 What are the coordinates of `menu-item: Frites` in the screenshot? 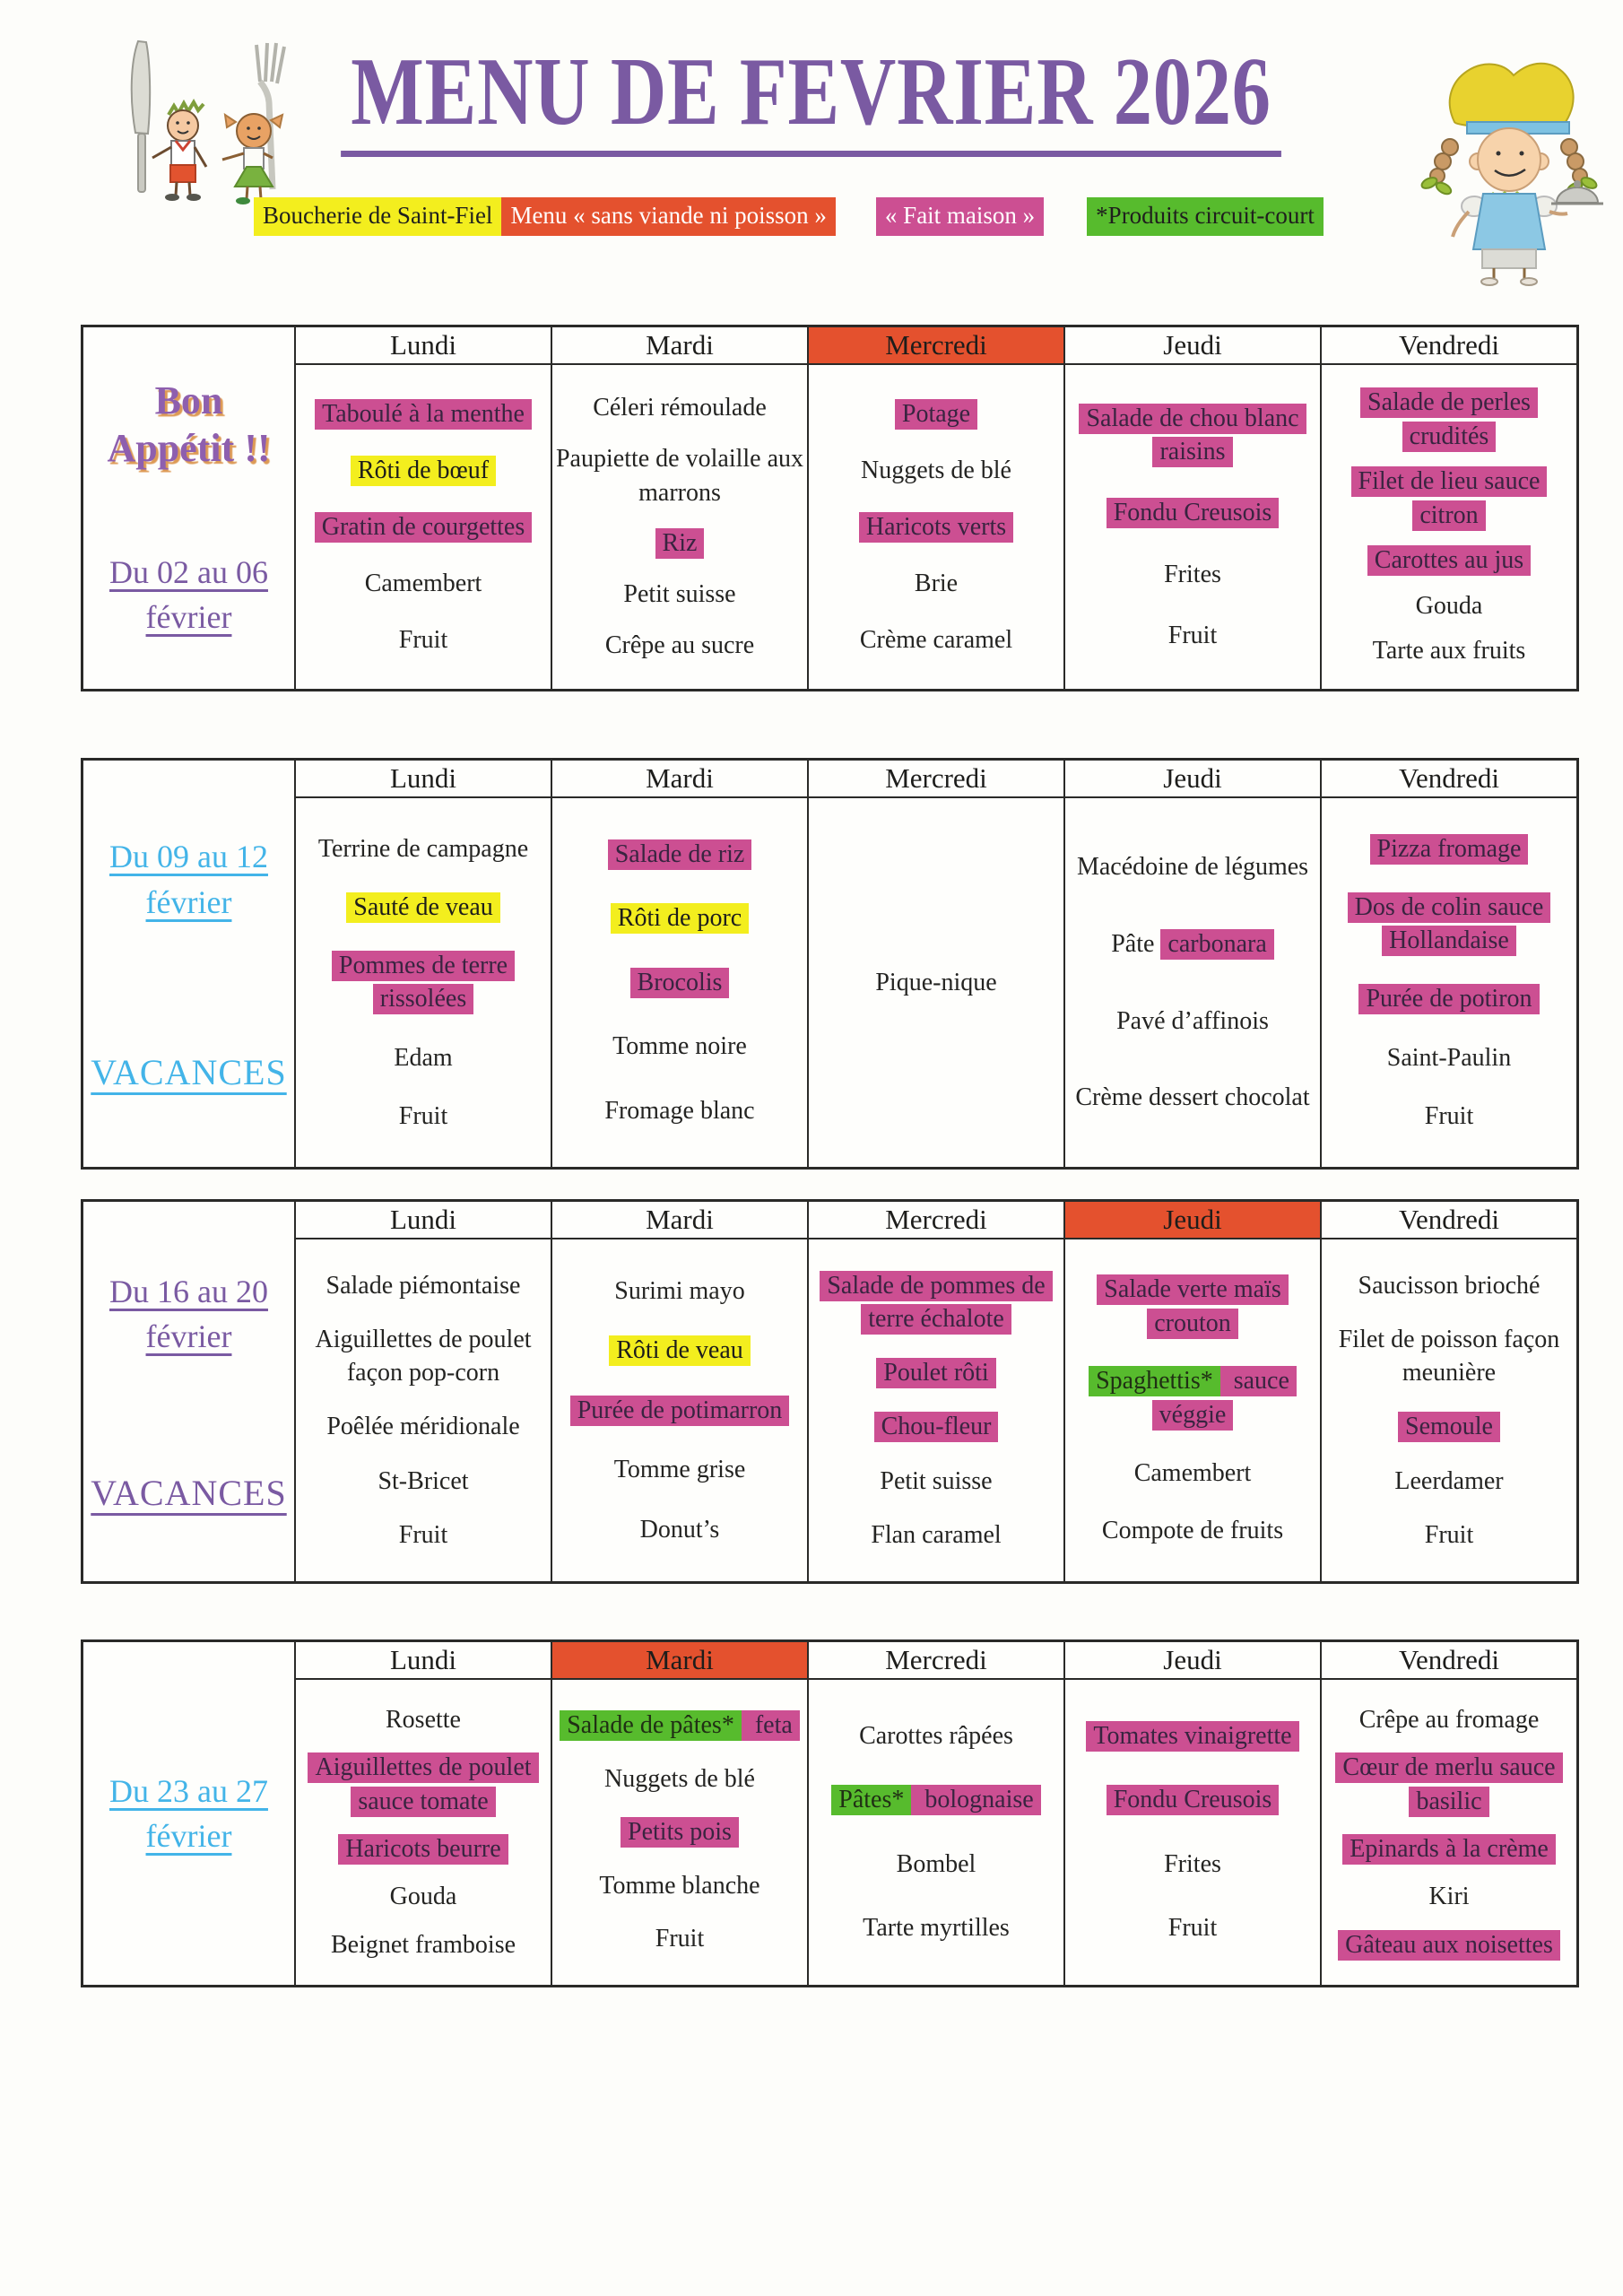 It's located at (1192, 1865).